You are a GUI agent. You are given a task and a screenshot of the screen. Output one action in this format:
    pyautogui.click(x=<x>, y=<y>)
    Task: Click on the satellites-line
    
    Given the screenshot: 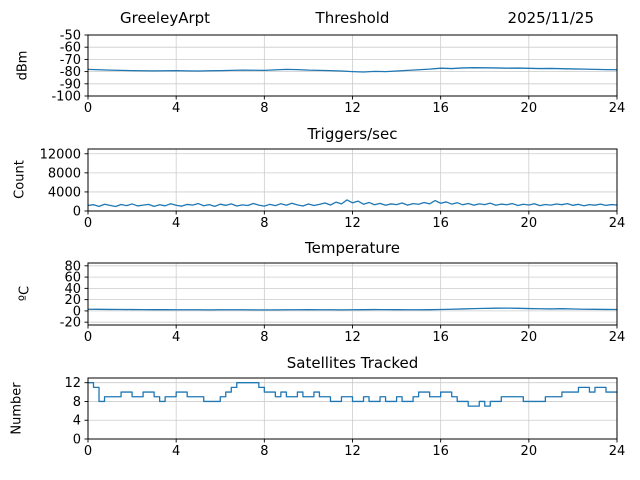 What is the action you would take?
    pyautogui.click(x=352, y=394)
    